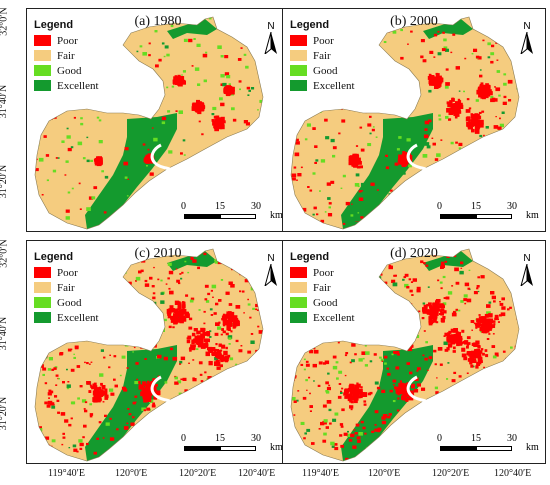  I want to click on legend: Legend Poor Fair Good Excellent, so click(66, 56).